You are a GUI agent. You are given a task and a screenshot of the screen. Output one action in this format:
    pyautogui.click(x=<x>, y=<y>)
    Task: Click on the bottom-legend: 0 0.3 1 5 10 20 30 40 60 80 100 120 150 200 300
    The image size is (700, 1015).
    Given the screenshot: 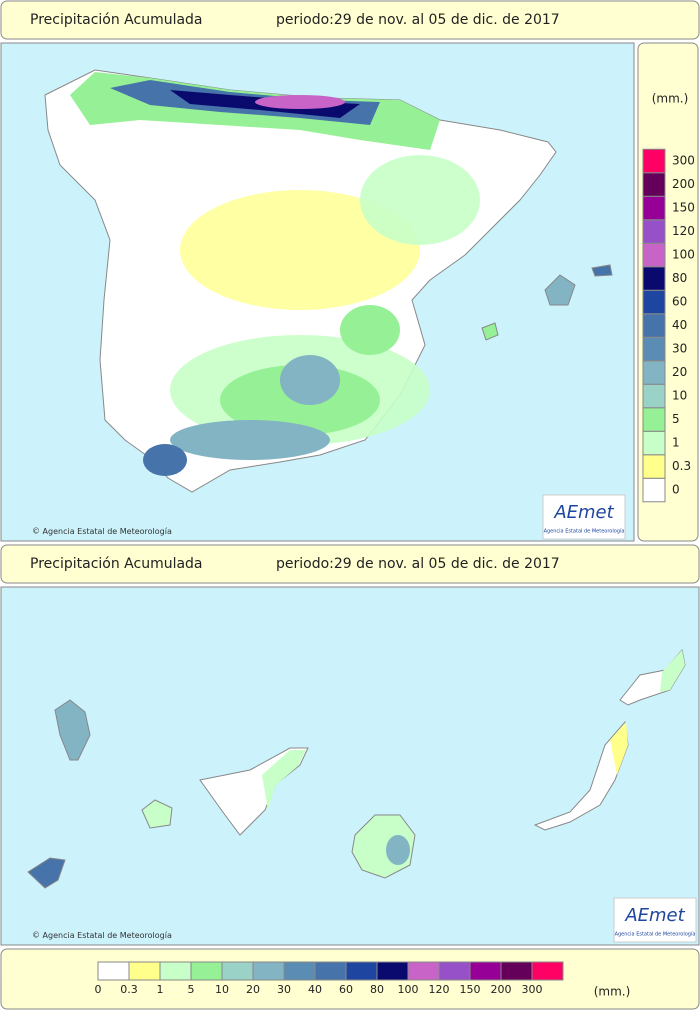 What is the action you would take?
    pyautogui.click(x=329, y=978)
    